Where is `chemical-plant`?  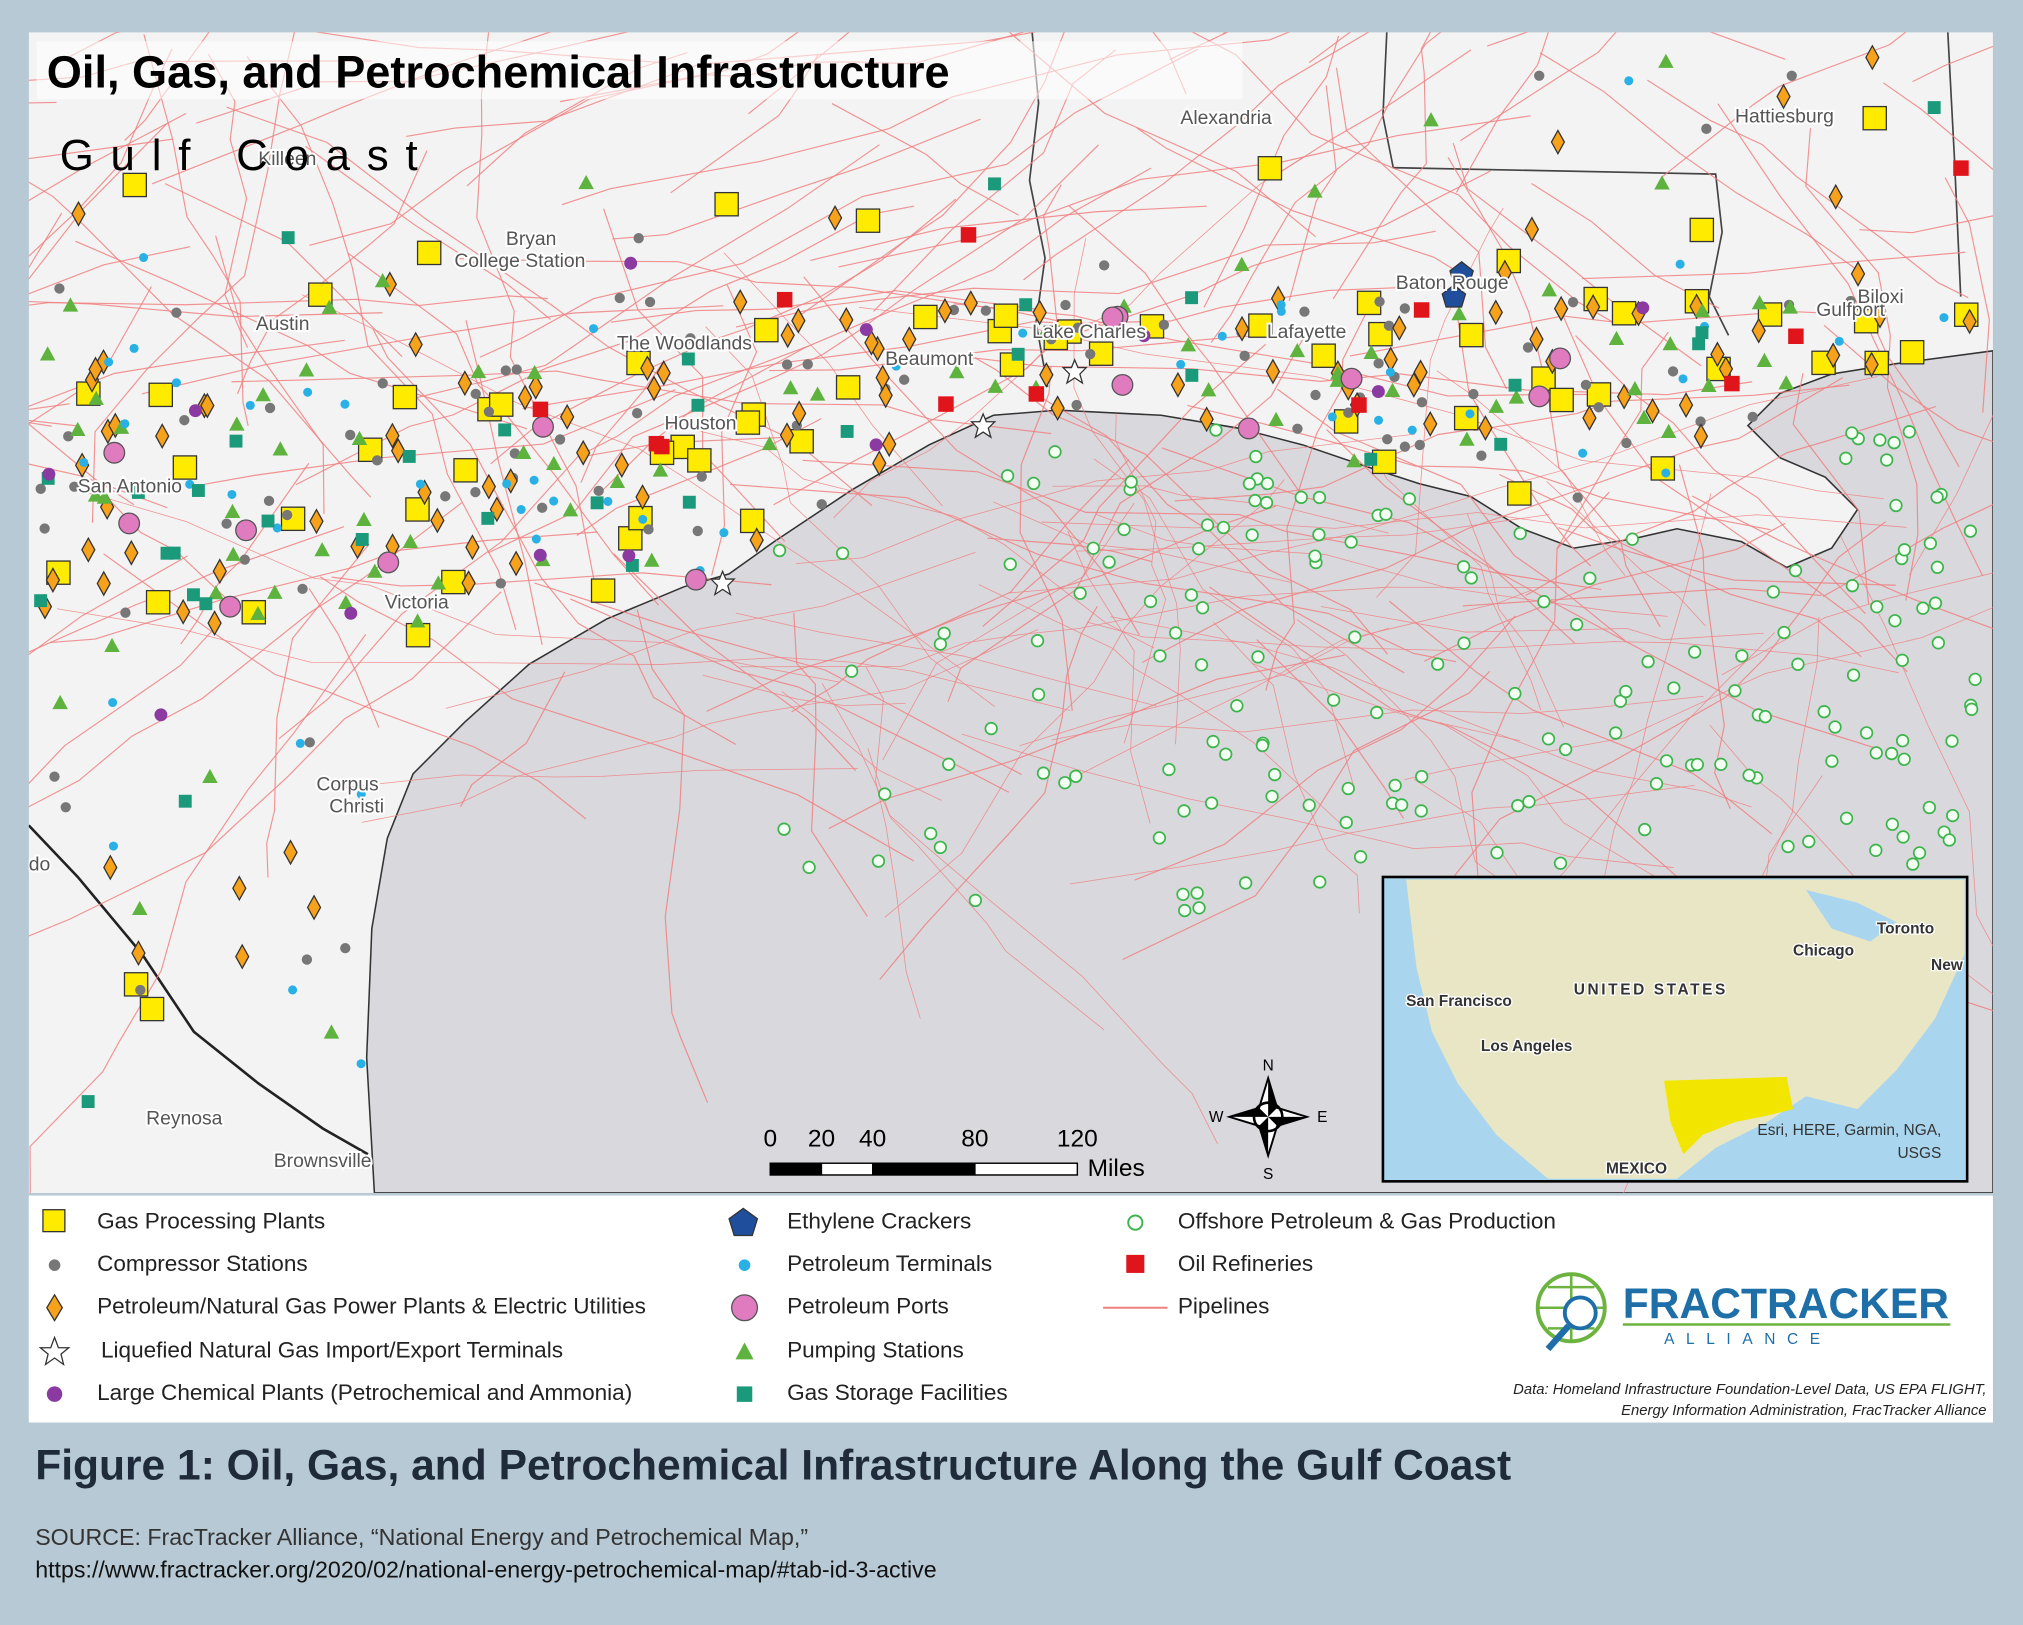
chemical-plant is located at coordinates (49, 474).